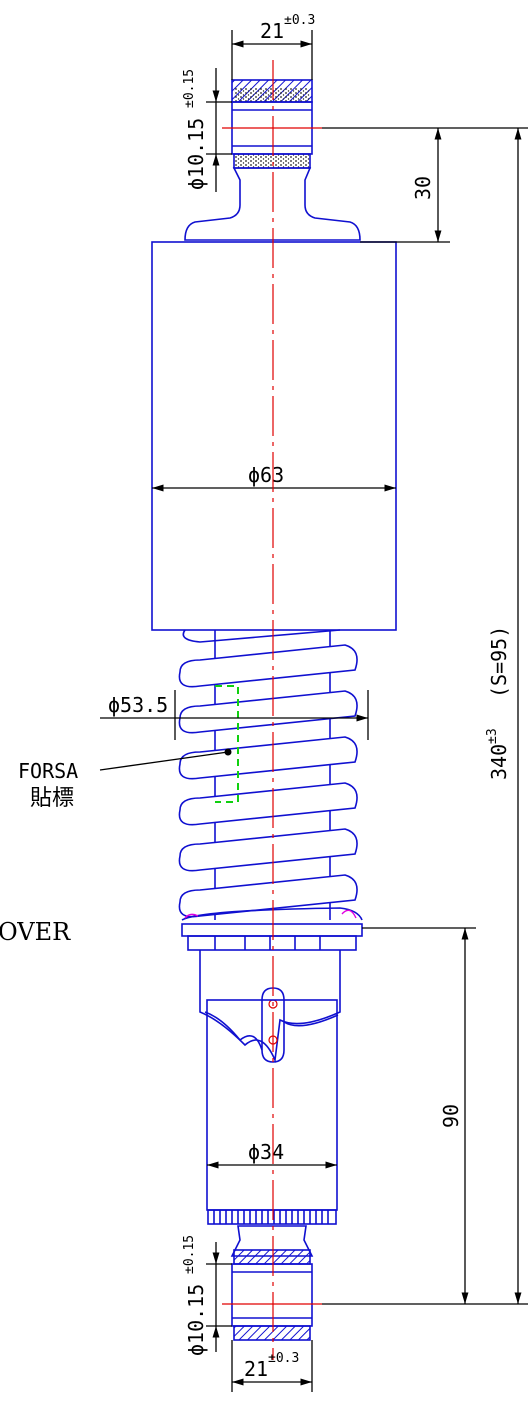  What do you see at coordinates (196, 1320) in the screenshot?
I see `bottom-bore-label: ϕ10.15` at bounding box center [196, 1320].